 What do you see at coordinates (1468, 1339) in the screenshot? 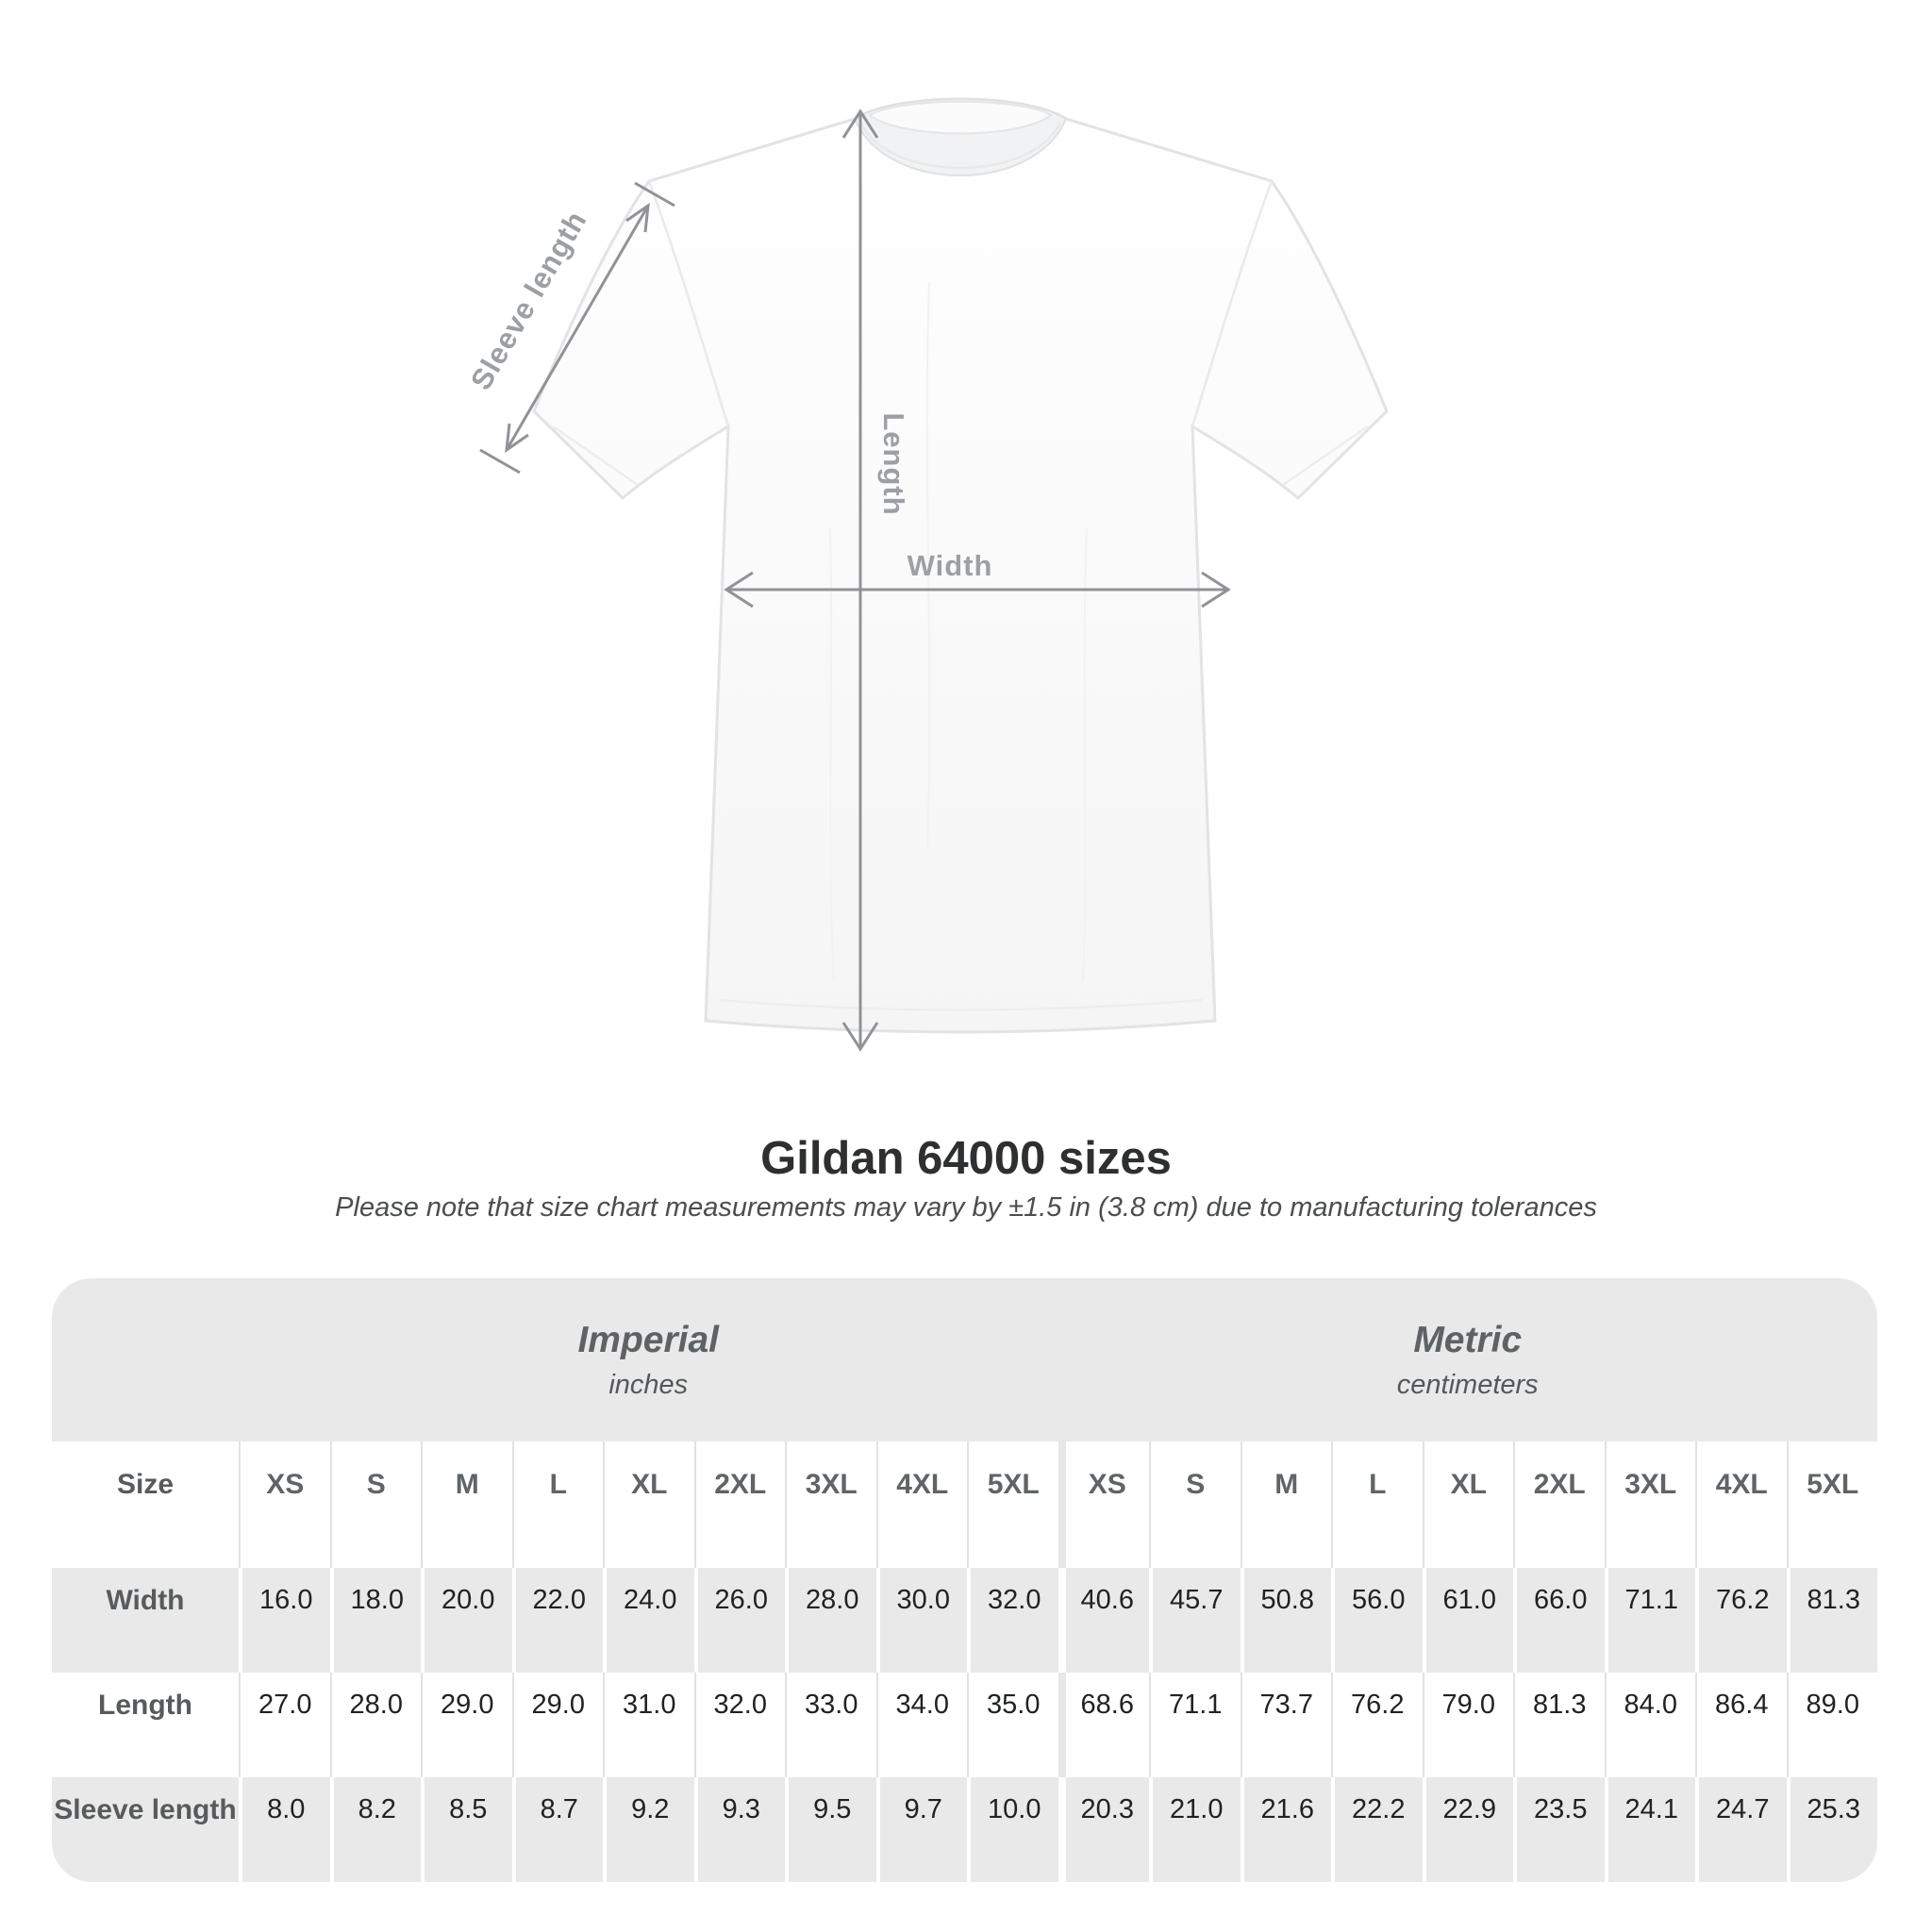
I see `section-name: Metric` at bounding box center [1468, 1339].